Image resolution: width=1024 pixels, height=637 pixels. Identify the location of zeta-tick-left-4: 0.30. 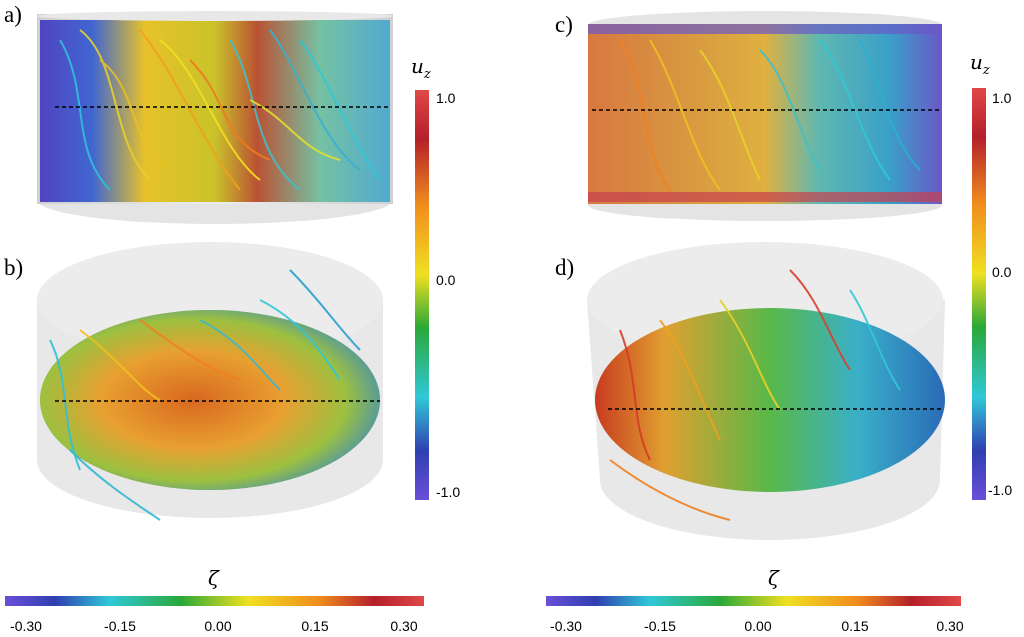
(404, 626).